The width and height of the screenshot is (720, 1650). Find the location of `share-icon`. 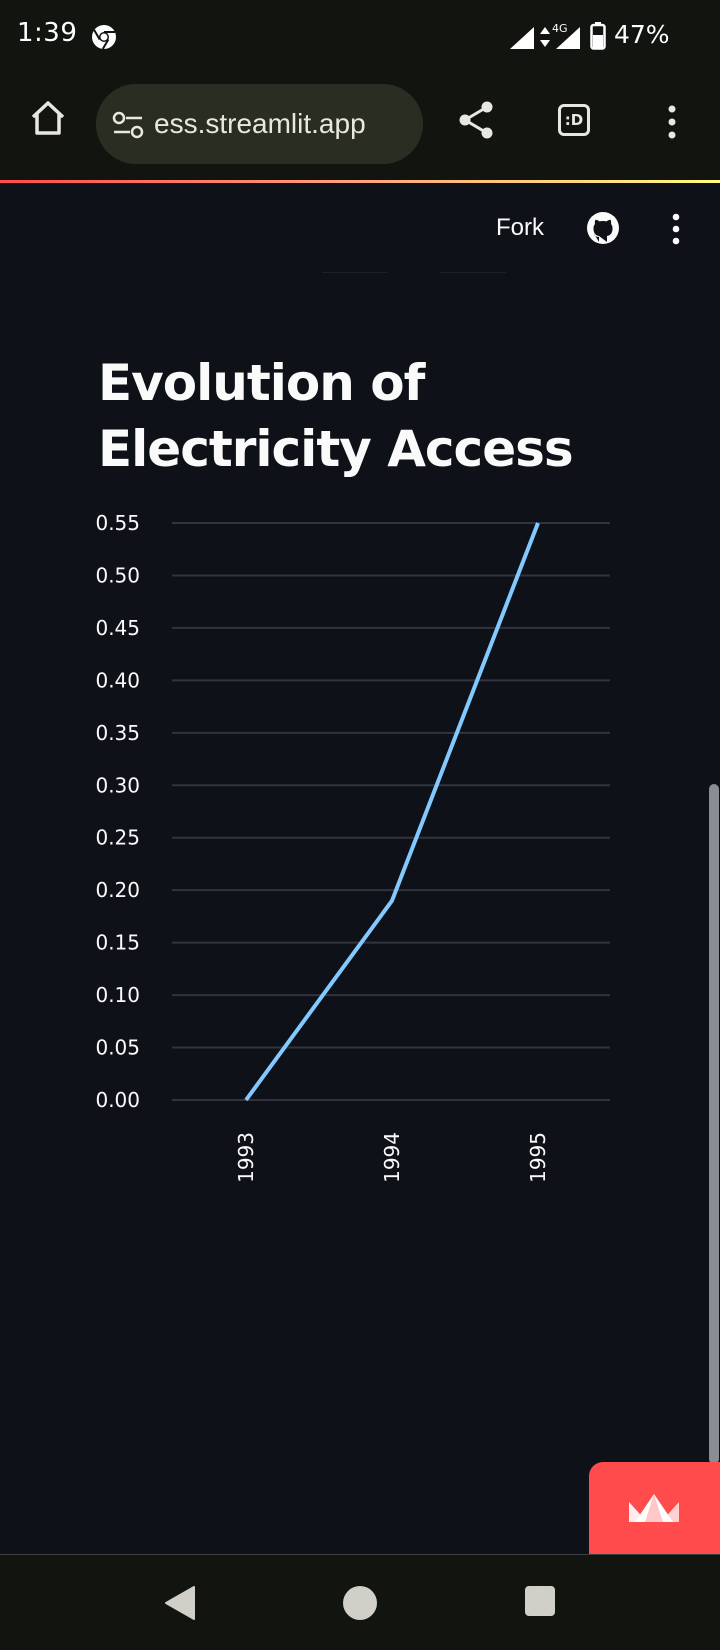

share-icon is located at coordinates (476, 120).